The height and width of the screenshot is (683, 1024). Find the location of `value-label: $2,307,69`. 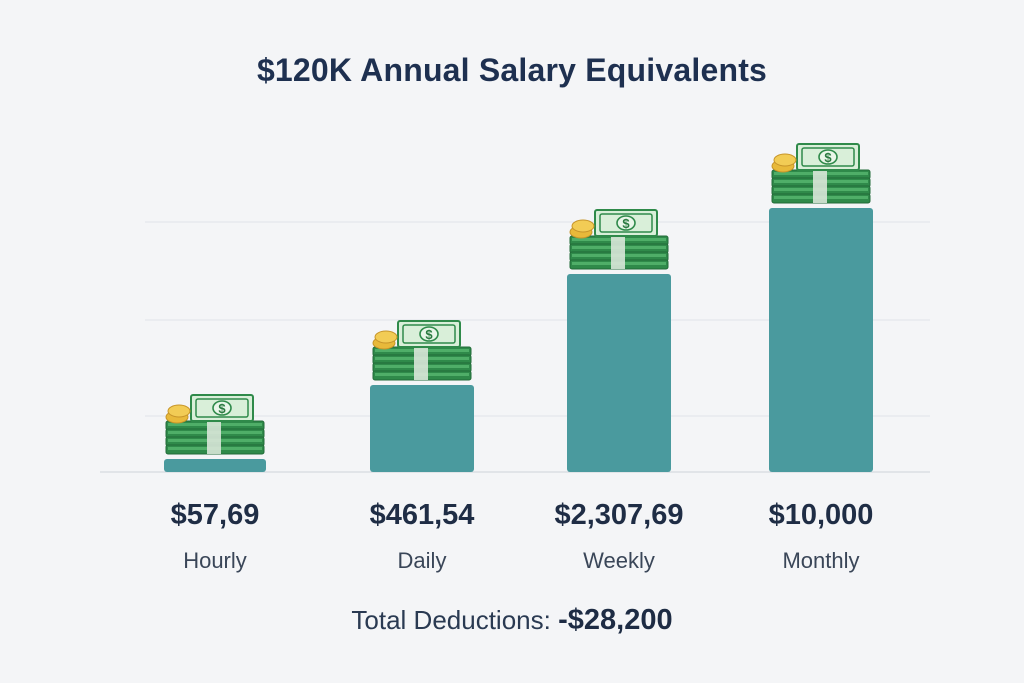

value-label: $2,307,69 is located at coordinates (618, 515).